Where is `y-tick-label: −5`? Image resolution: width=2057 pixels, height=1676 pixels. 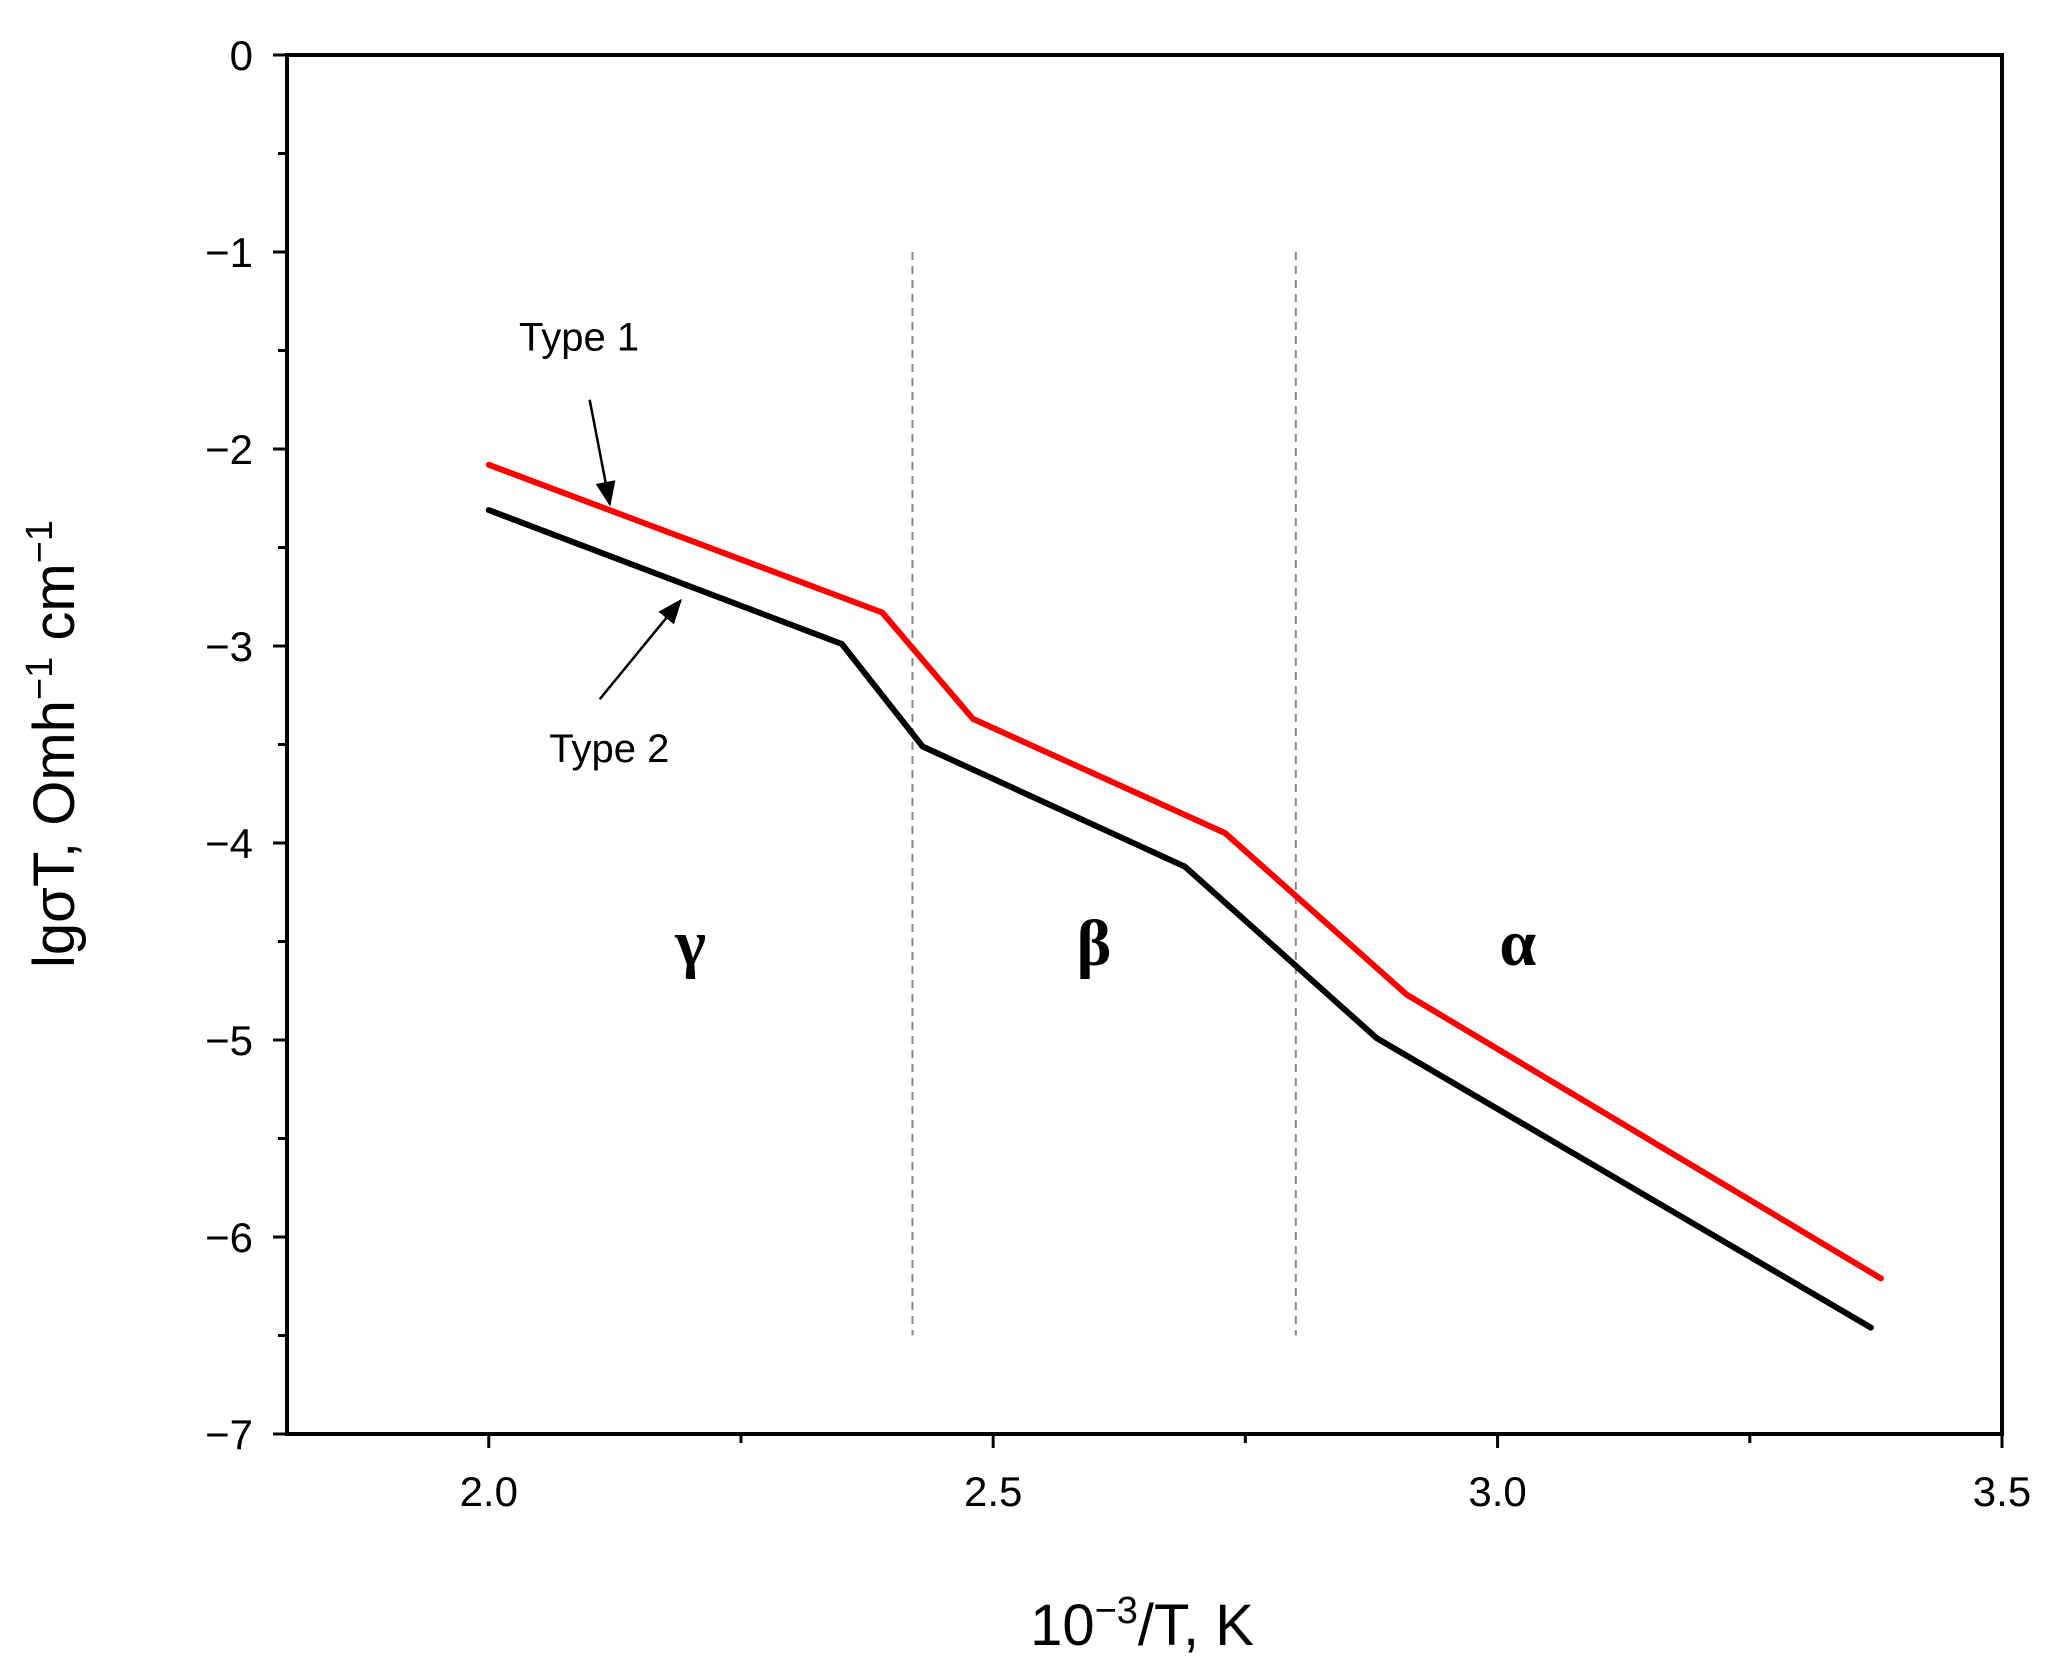 y-tick-label: −5 is located at coordinates (229, 1040).